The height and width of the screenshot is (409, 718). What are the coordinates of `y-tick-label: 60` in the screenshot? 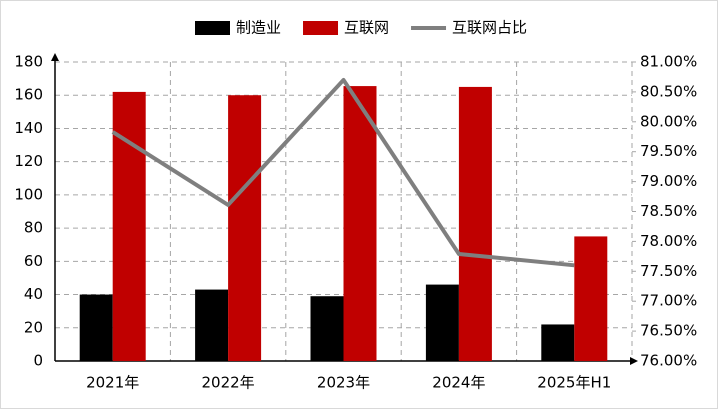 It's located at (33, 261).